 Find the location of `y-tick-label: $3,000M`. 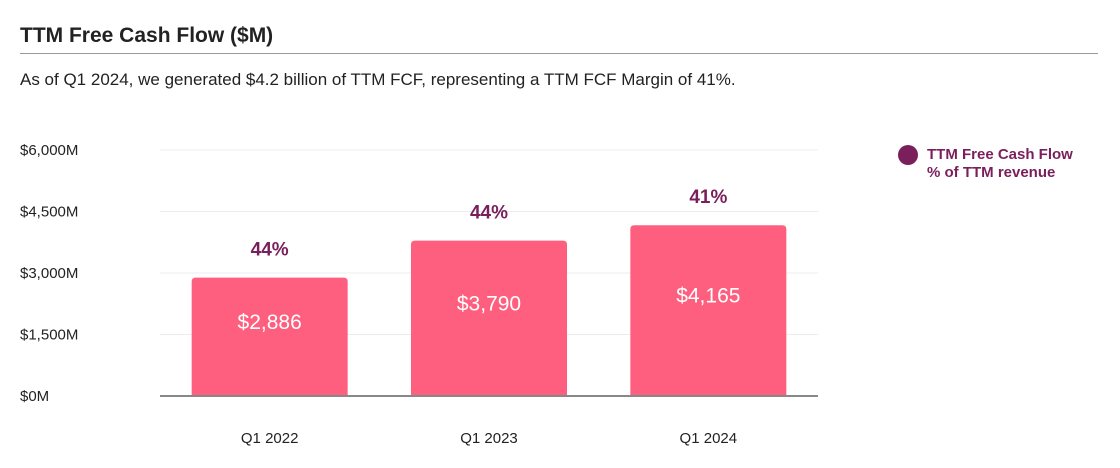

y-tick-label: $3,000M is located at coordinates (49, 273).